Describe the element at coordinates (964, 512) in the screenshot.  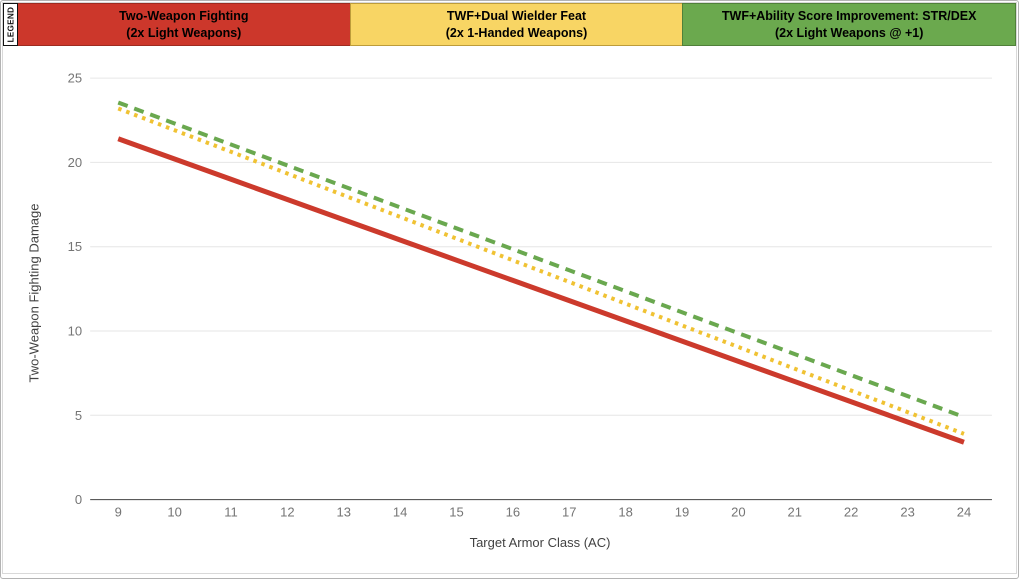
I see `x-tick-label: 24` at that location.